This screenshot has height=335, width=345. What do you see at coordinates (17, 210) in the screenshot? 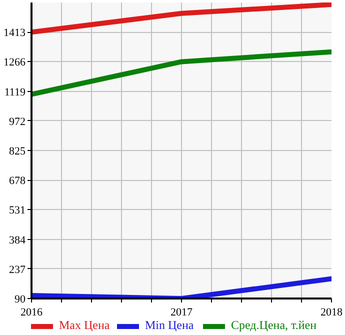
I see `y-tick-label: 531` at bounding box center [17, 210].